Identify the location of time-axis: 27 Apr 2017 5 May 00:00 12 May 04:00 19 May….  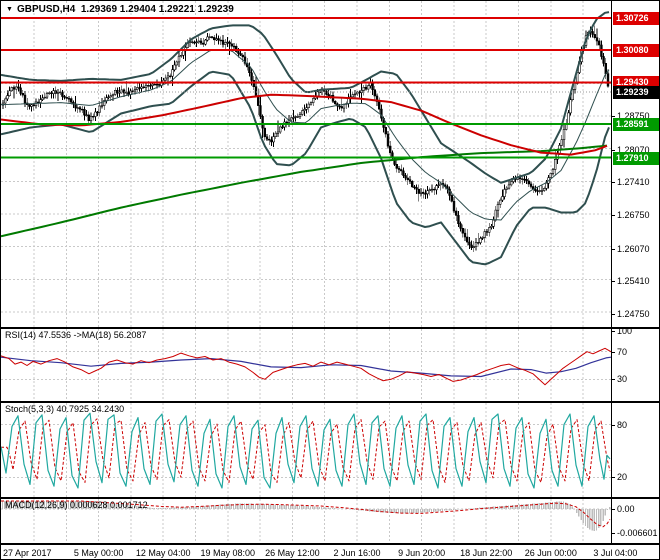
(330, 552).